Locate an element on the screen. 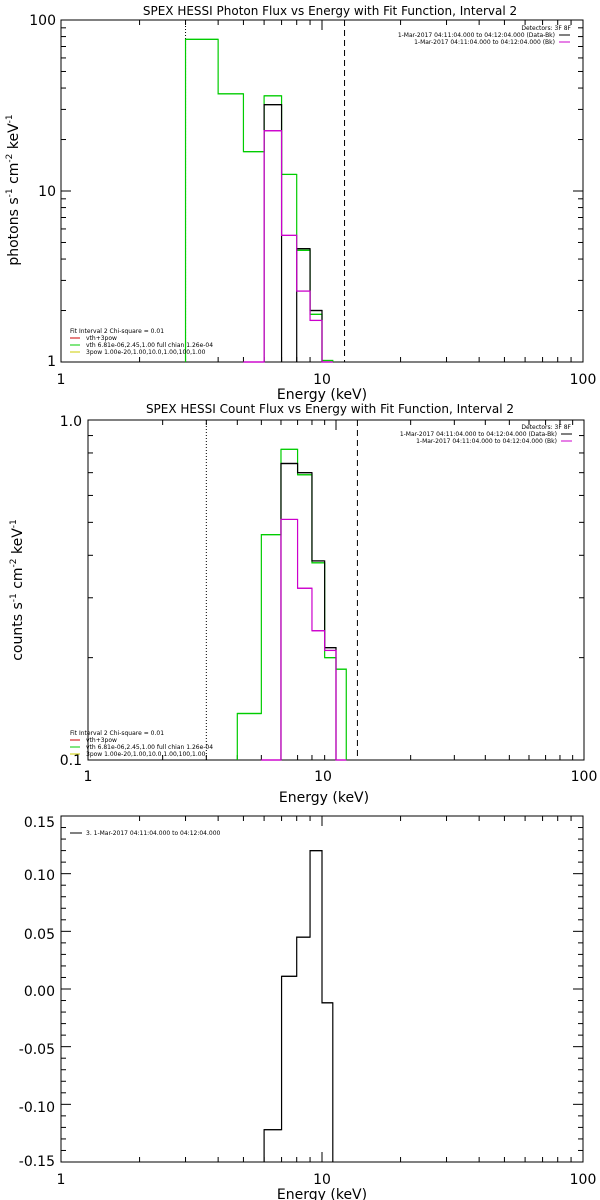 This screenshot has height=1200, width=600. photon-ytick-label: 10 is located at coordinates (47, 192).